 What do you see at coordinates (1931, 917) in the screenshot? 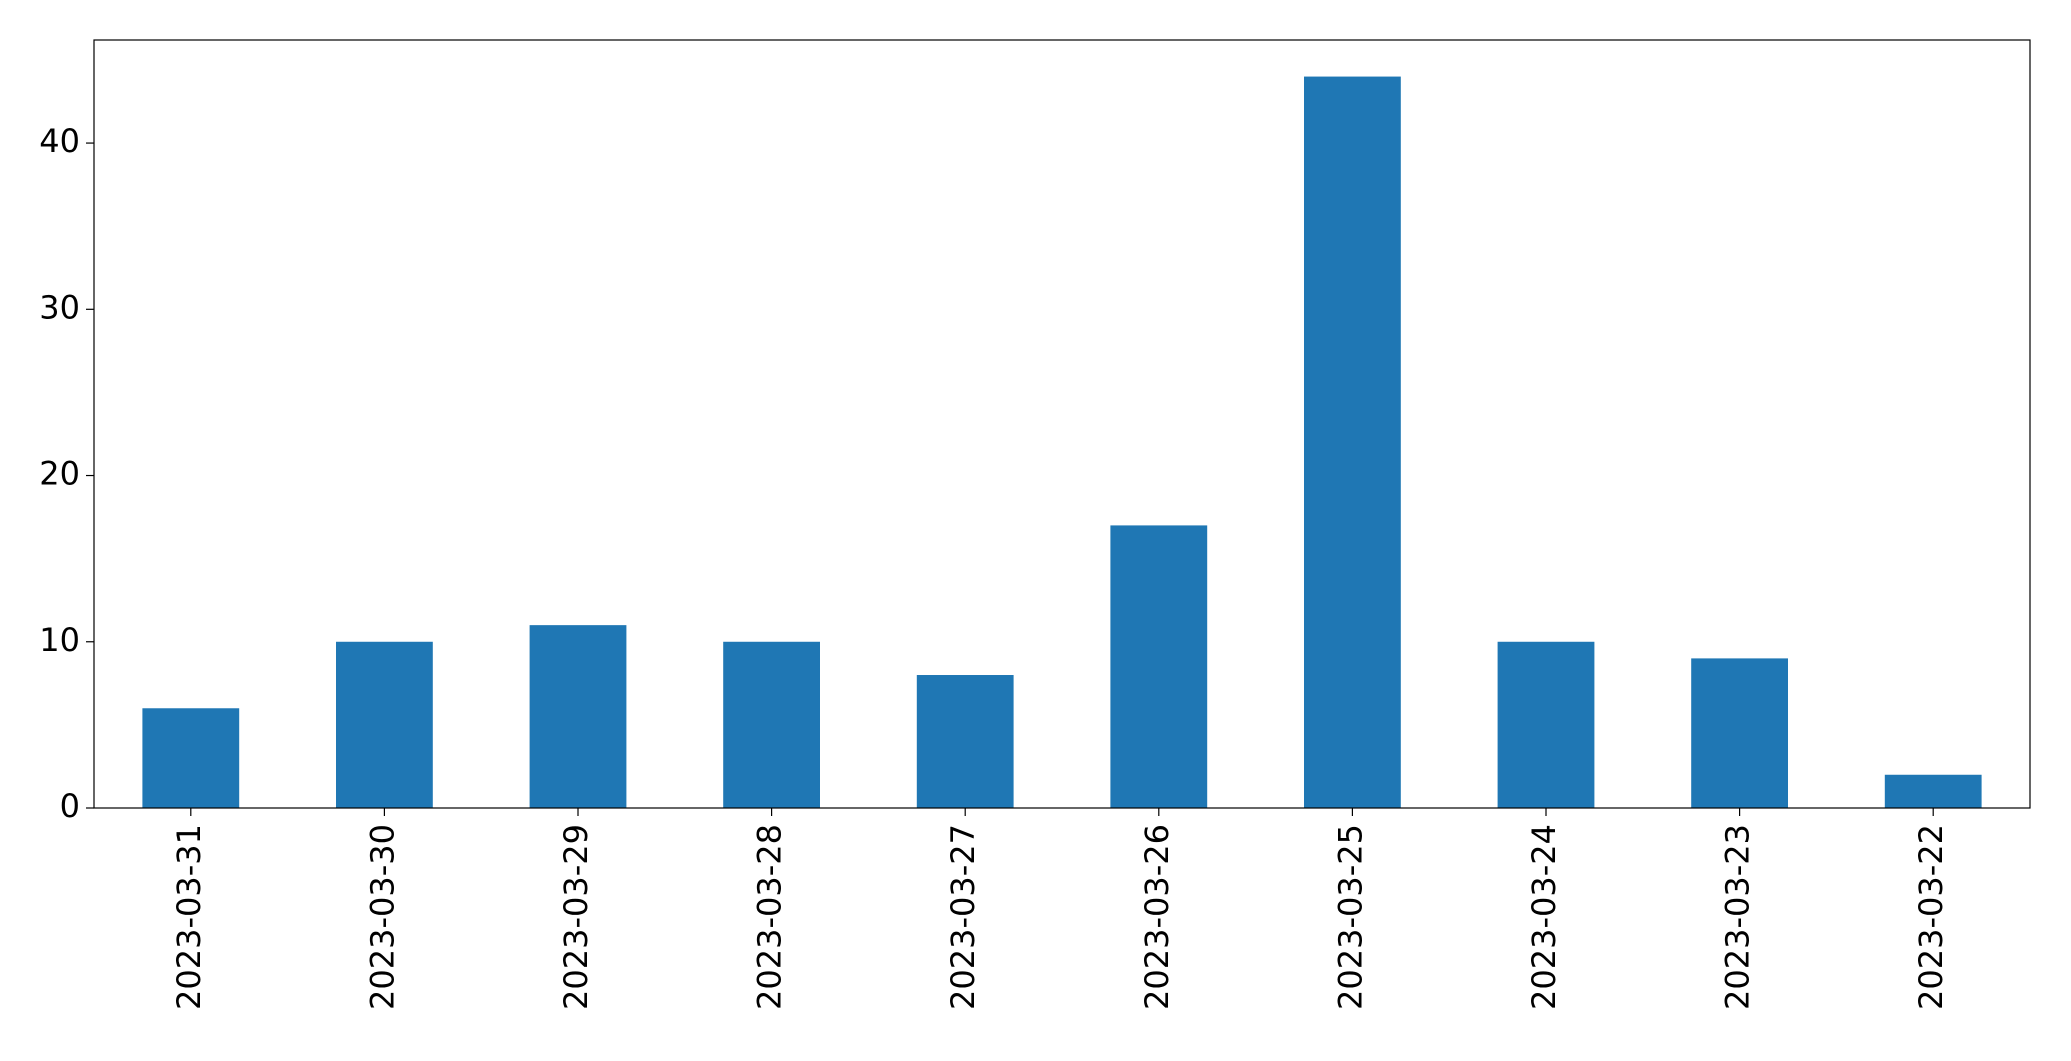
I see `x-tick-label: 2023-03-22` at bounding box center [1931, 917].